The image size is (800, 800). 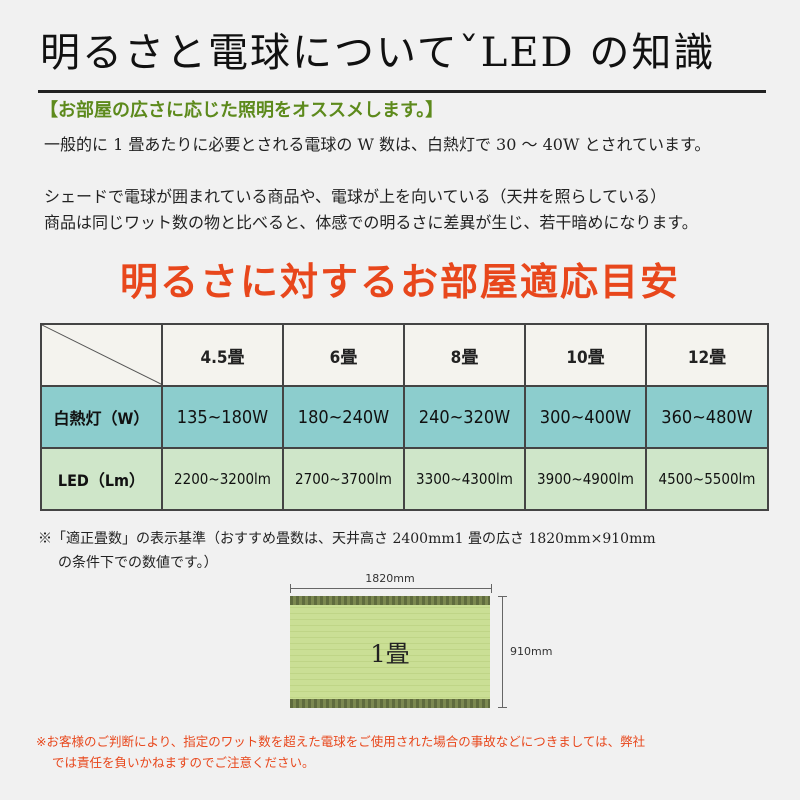 What do you see at coordinates (399, 282) in the screenshot?
I see `table-heading: 明るさに対するお部屋適応目安` at bounding box center [399, 282].